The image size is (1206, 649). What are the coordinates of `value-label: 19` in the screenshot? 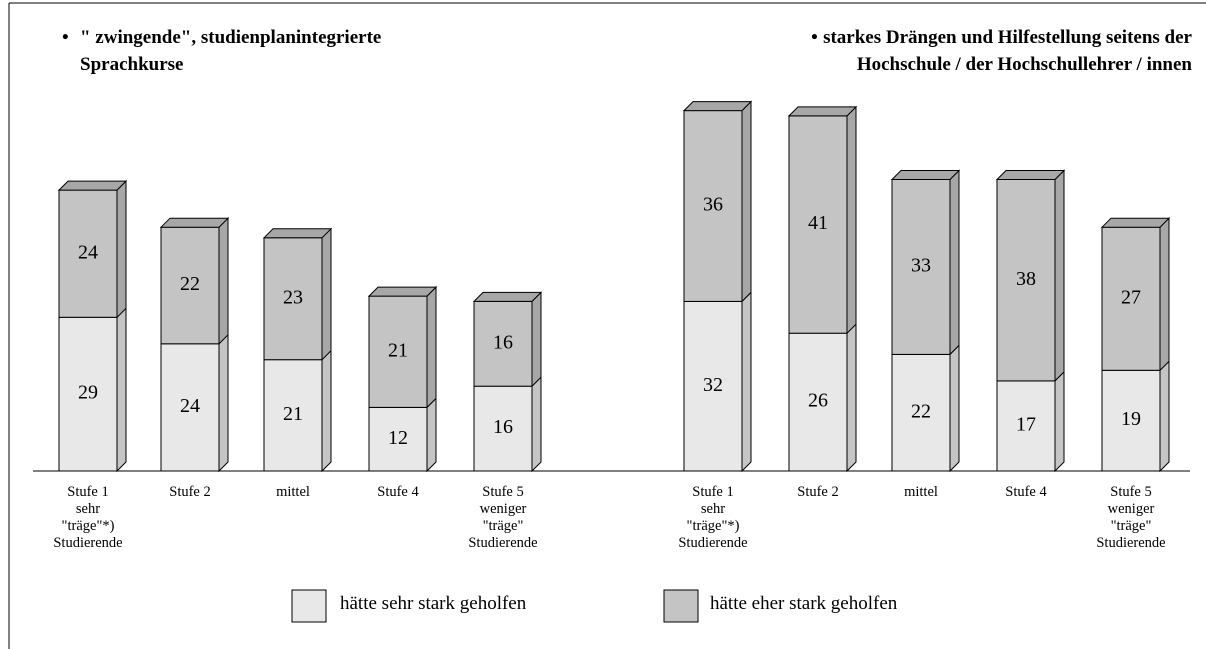 It's located at (1131, 419).